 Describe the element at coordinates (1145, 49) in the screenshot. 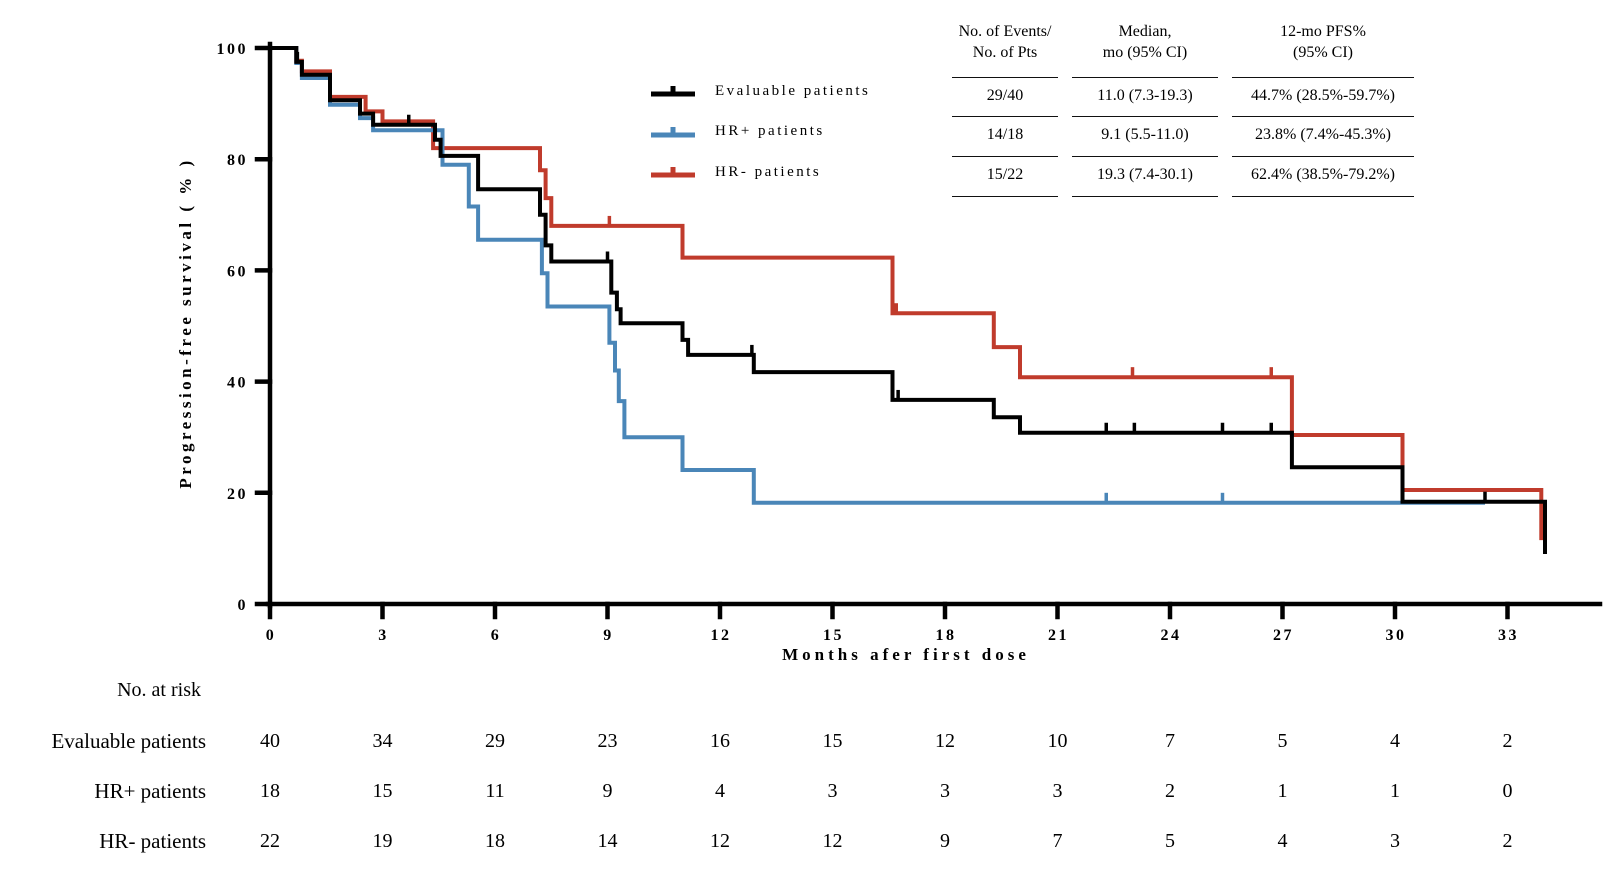

I see `stats-header-median: Median, mo (95% CI)` at that location.